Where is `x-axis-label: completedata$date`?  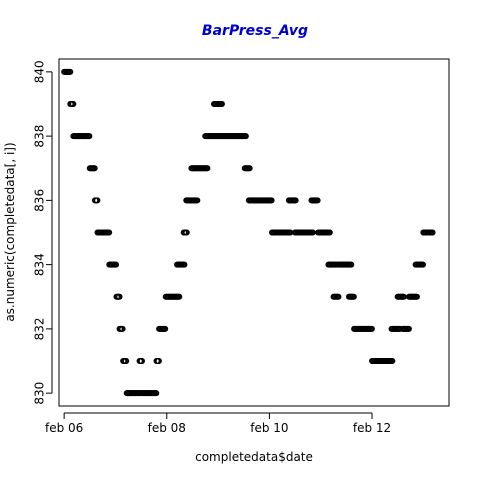 x-axis-label: completedata$date is located at coordinates (254, 457).